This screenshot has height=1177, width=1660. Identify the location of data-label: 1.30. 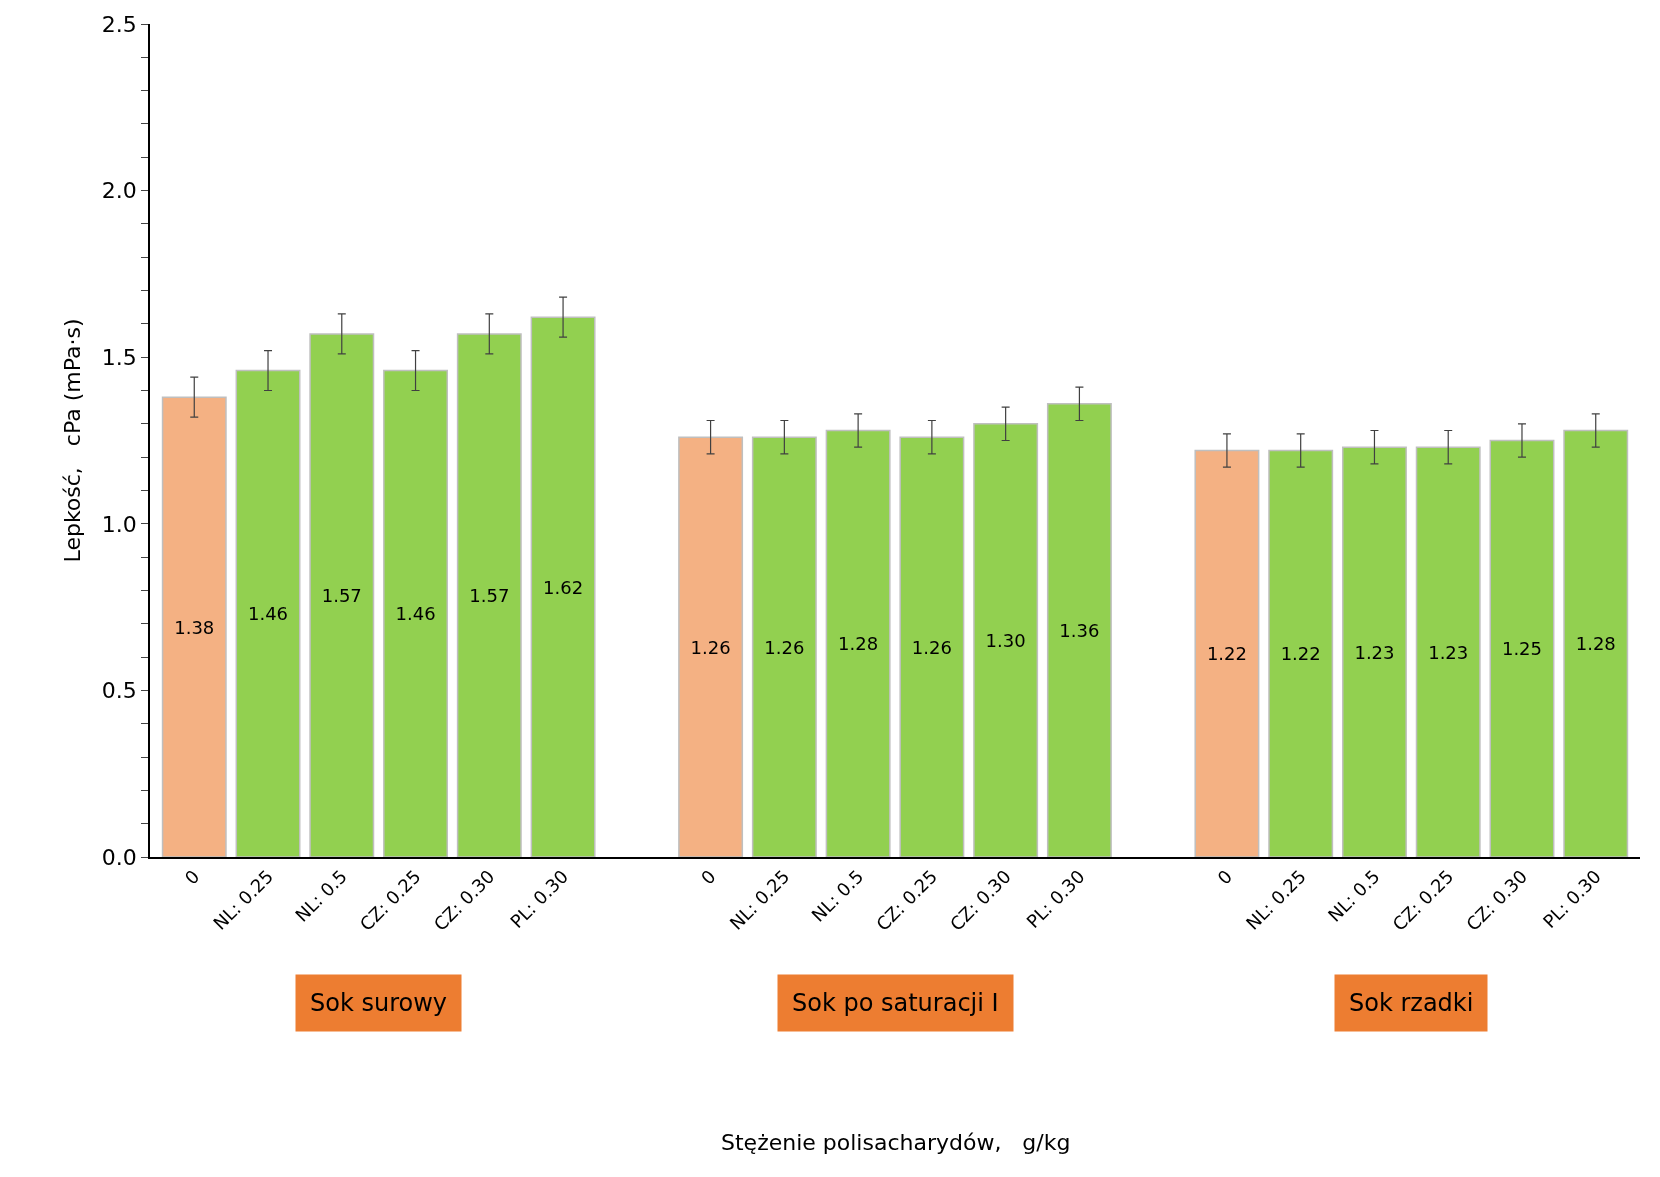
(1005, 640).